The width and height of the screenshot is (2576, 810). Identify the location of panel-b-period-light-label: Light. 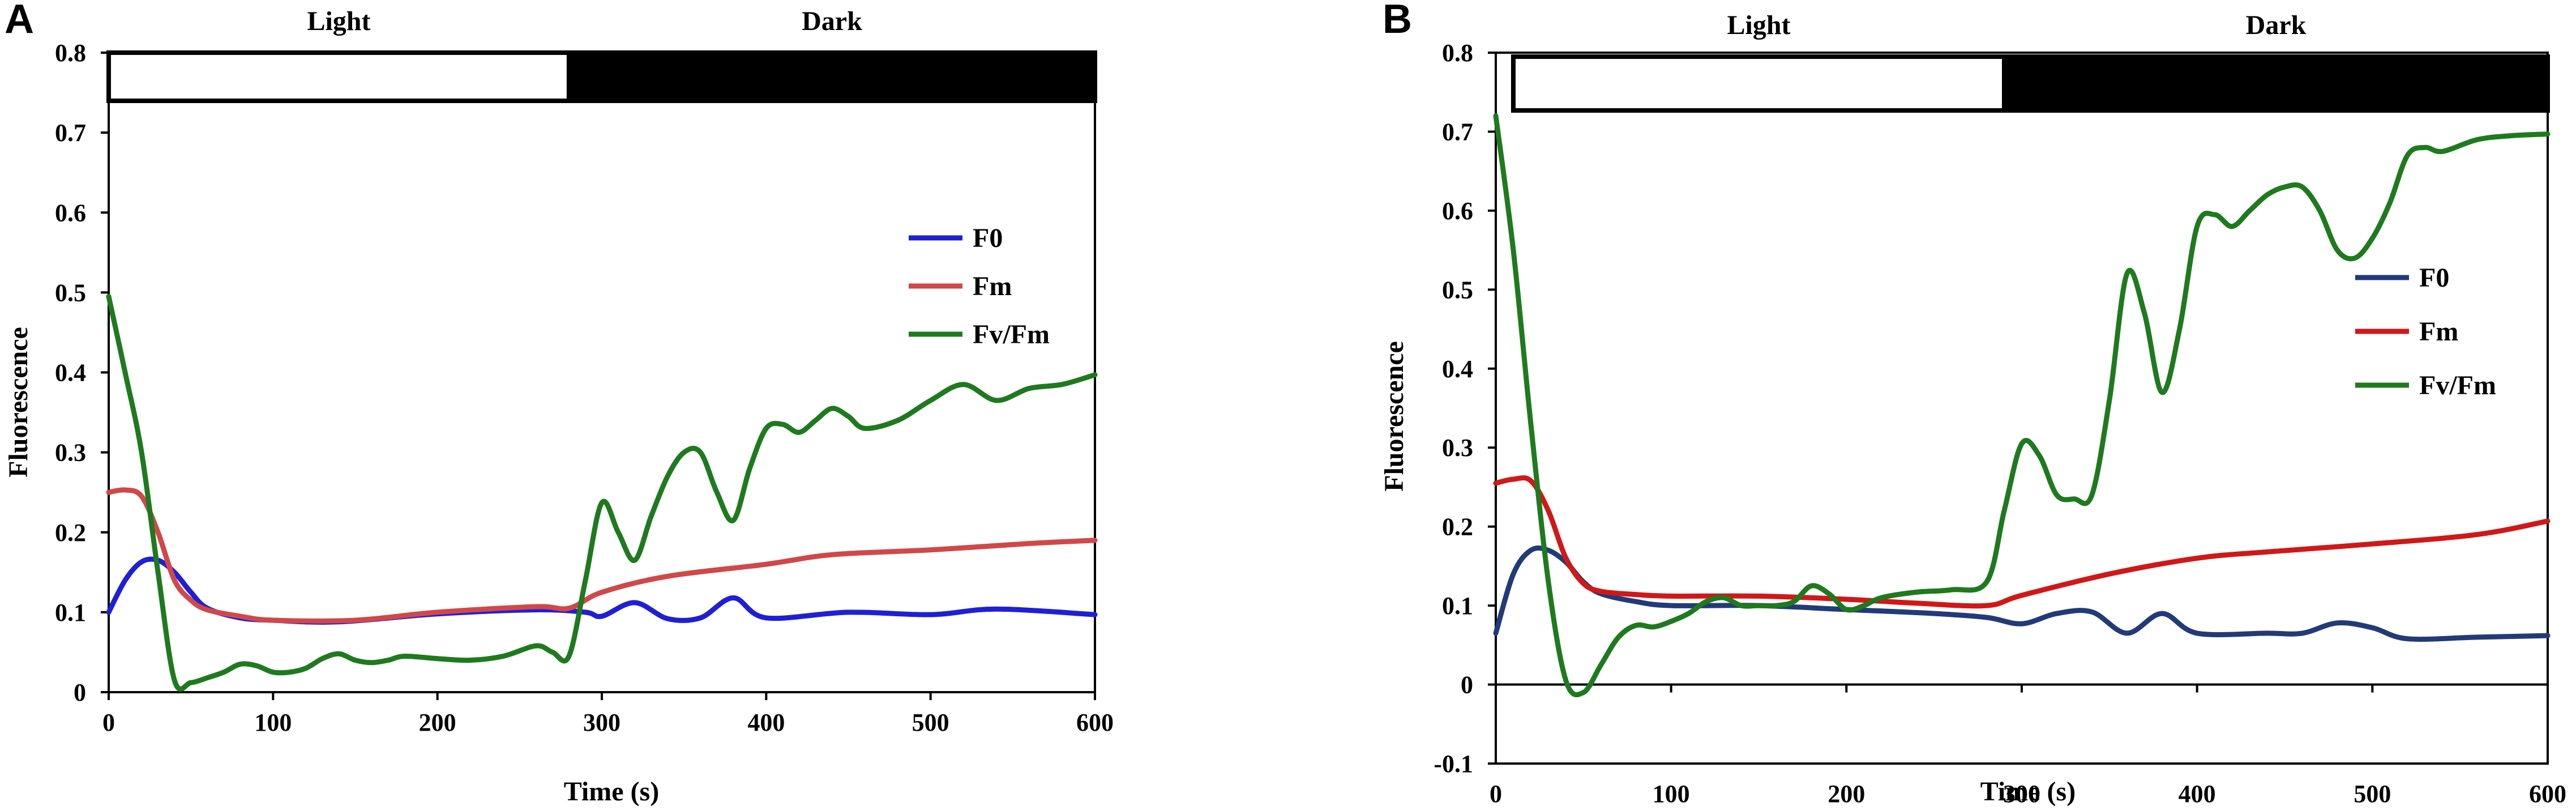
(1758, 25).